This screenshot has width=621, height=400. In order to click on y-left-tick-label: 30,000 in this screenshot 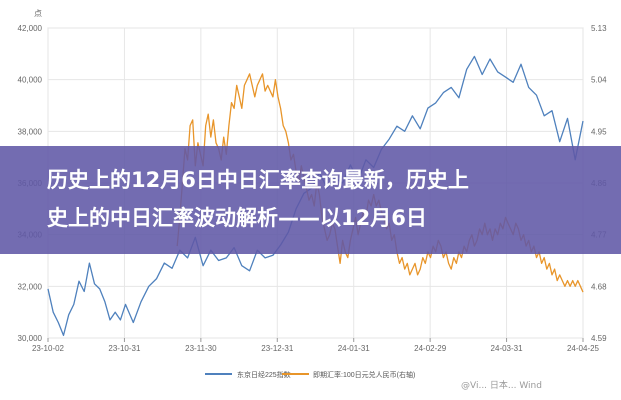, I will do `click(30, 338)`.